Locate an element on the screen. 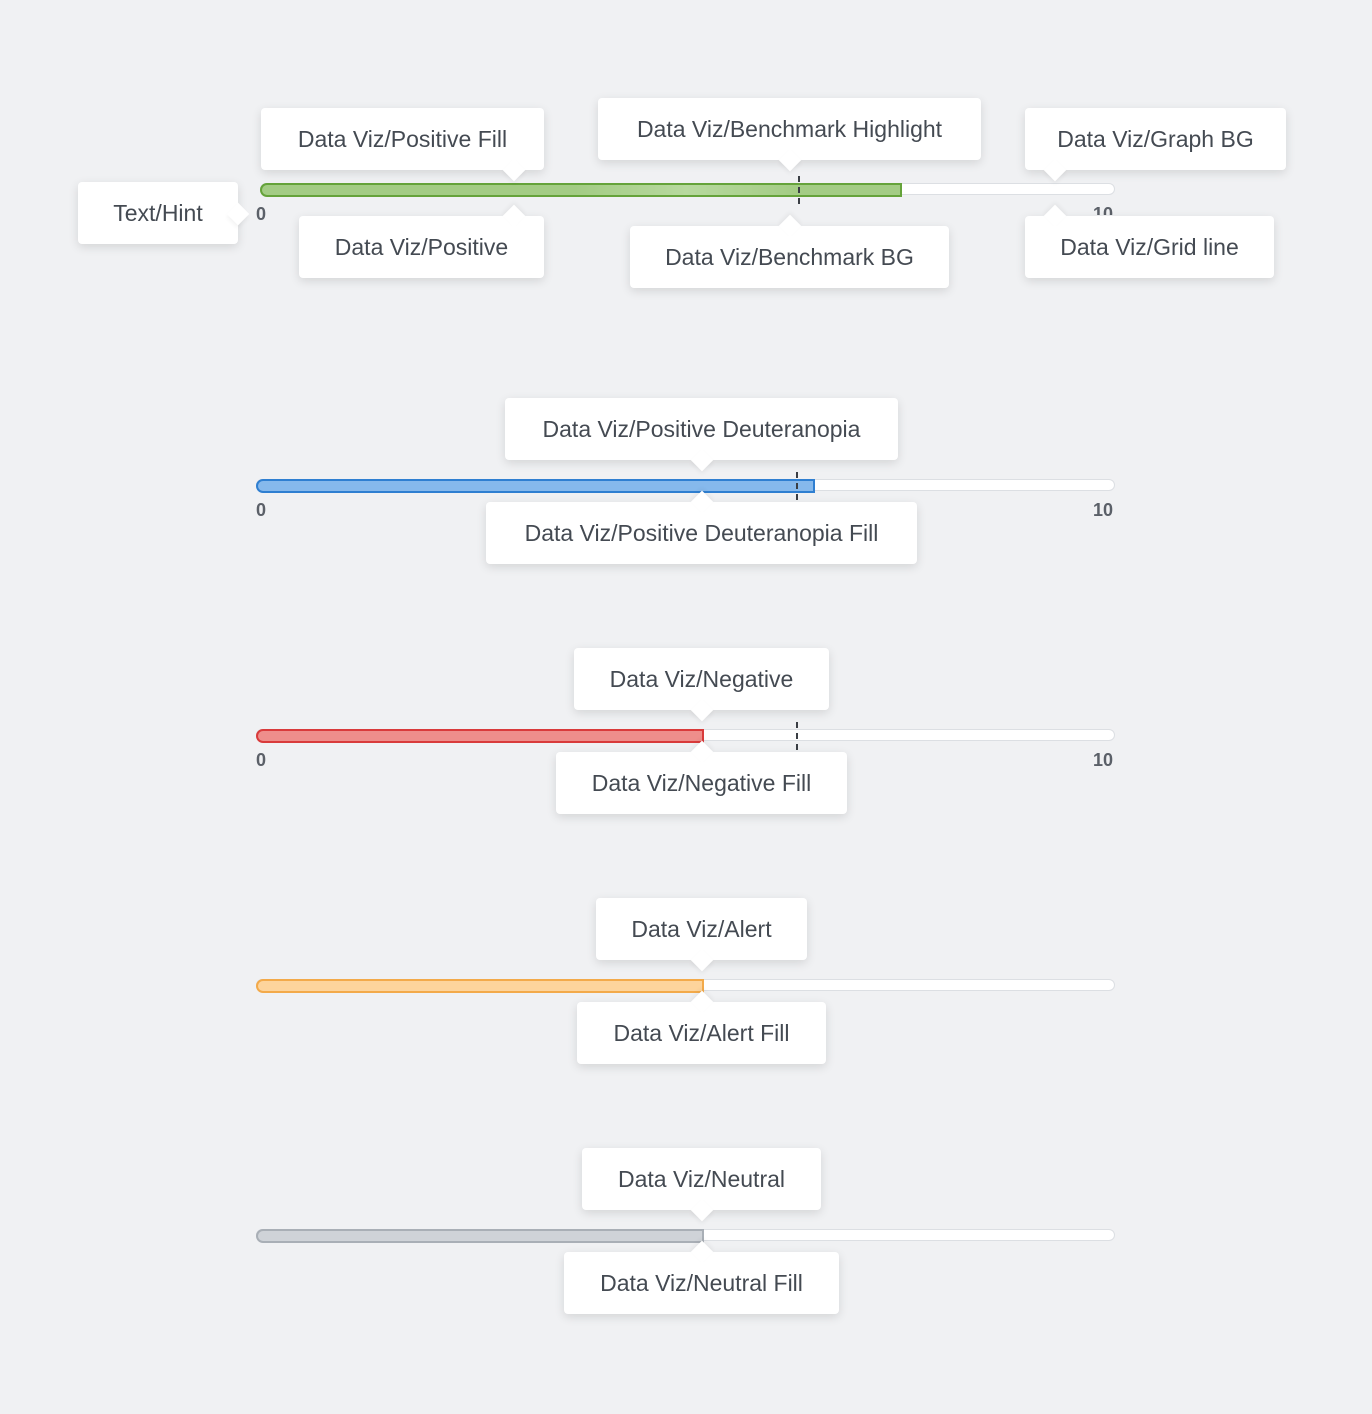 The height and width of the screenshot is (1414, 1372). tooltip-label: Data Viz/Graph BG is located at coordinates (1155, 138).